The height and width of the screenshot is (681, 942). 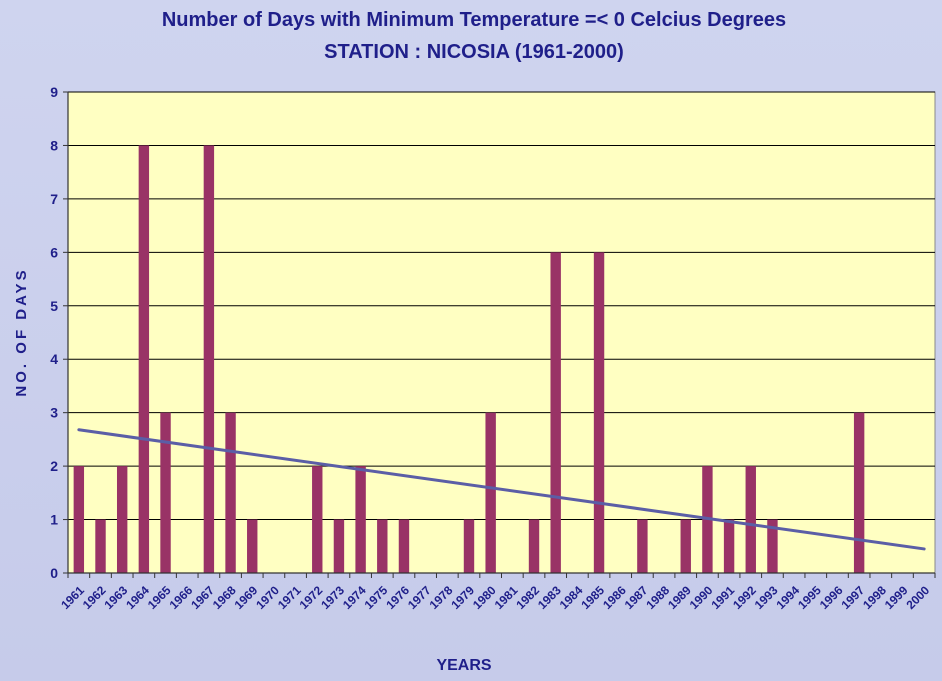 What do you see at coordinates (79, 519) in the screenshot?
I see `bar-1961` at bounding box center [79, 519].